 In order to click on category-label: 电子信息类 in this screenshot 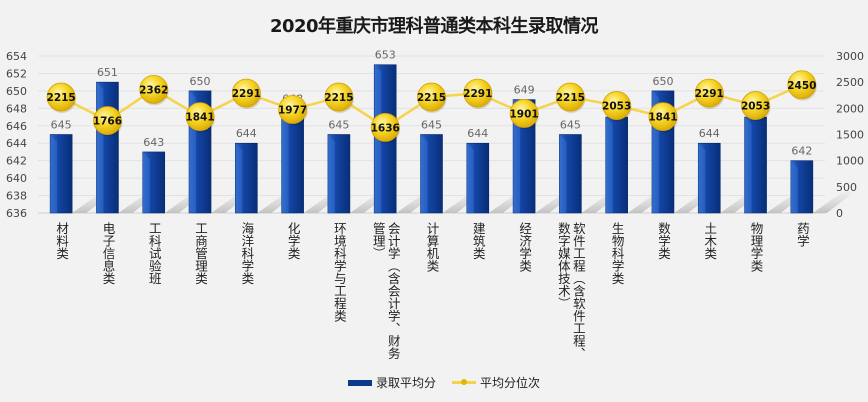, I will do `click(108, 253)`.